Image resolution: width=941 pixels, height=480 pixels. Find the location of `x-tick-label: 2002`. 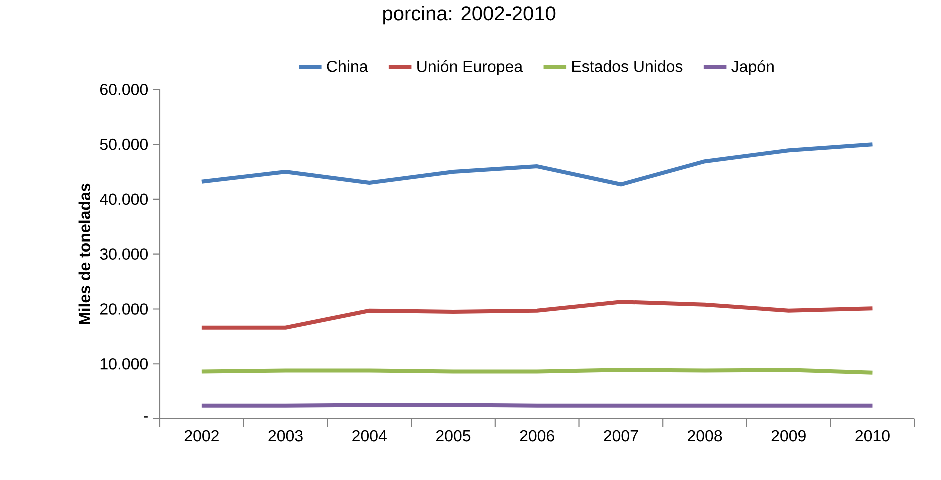

x-tick-label: 2002 is located at coordinates (201, 436).